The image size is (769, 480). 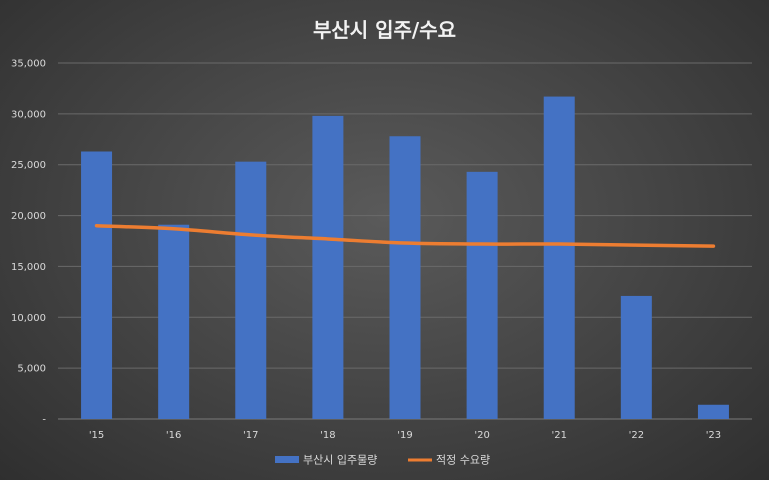 I want to click on x-tick-label: '17, so click(x=250, y=435).